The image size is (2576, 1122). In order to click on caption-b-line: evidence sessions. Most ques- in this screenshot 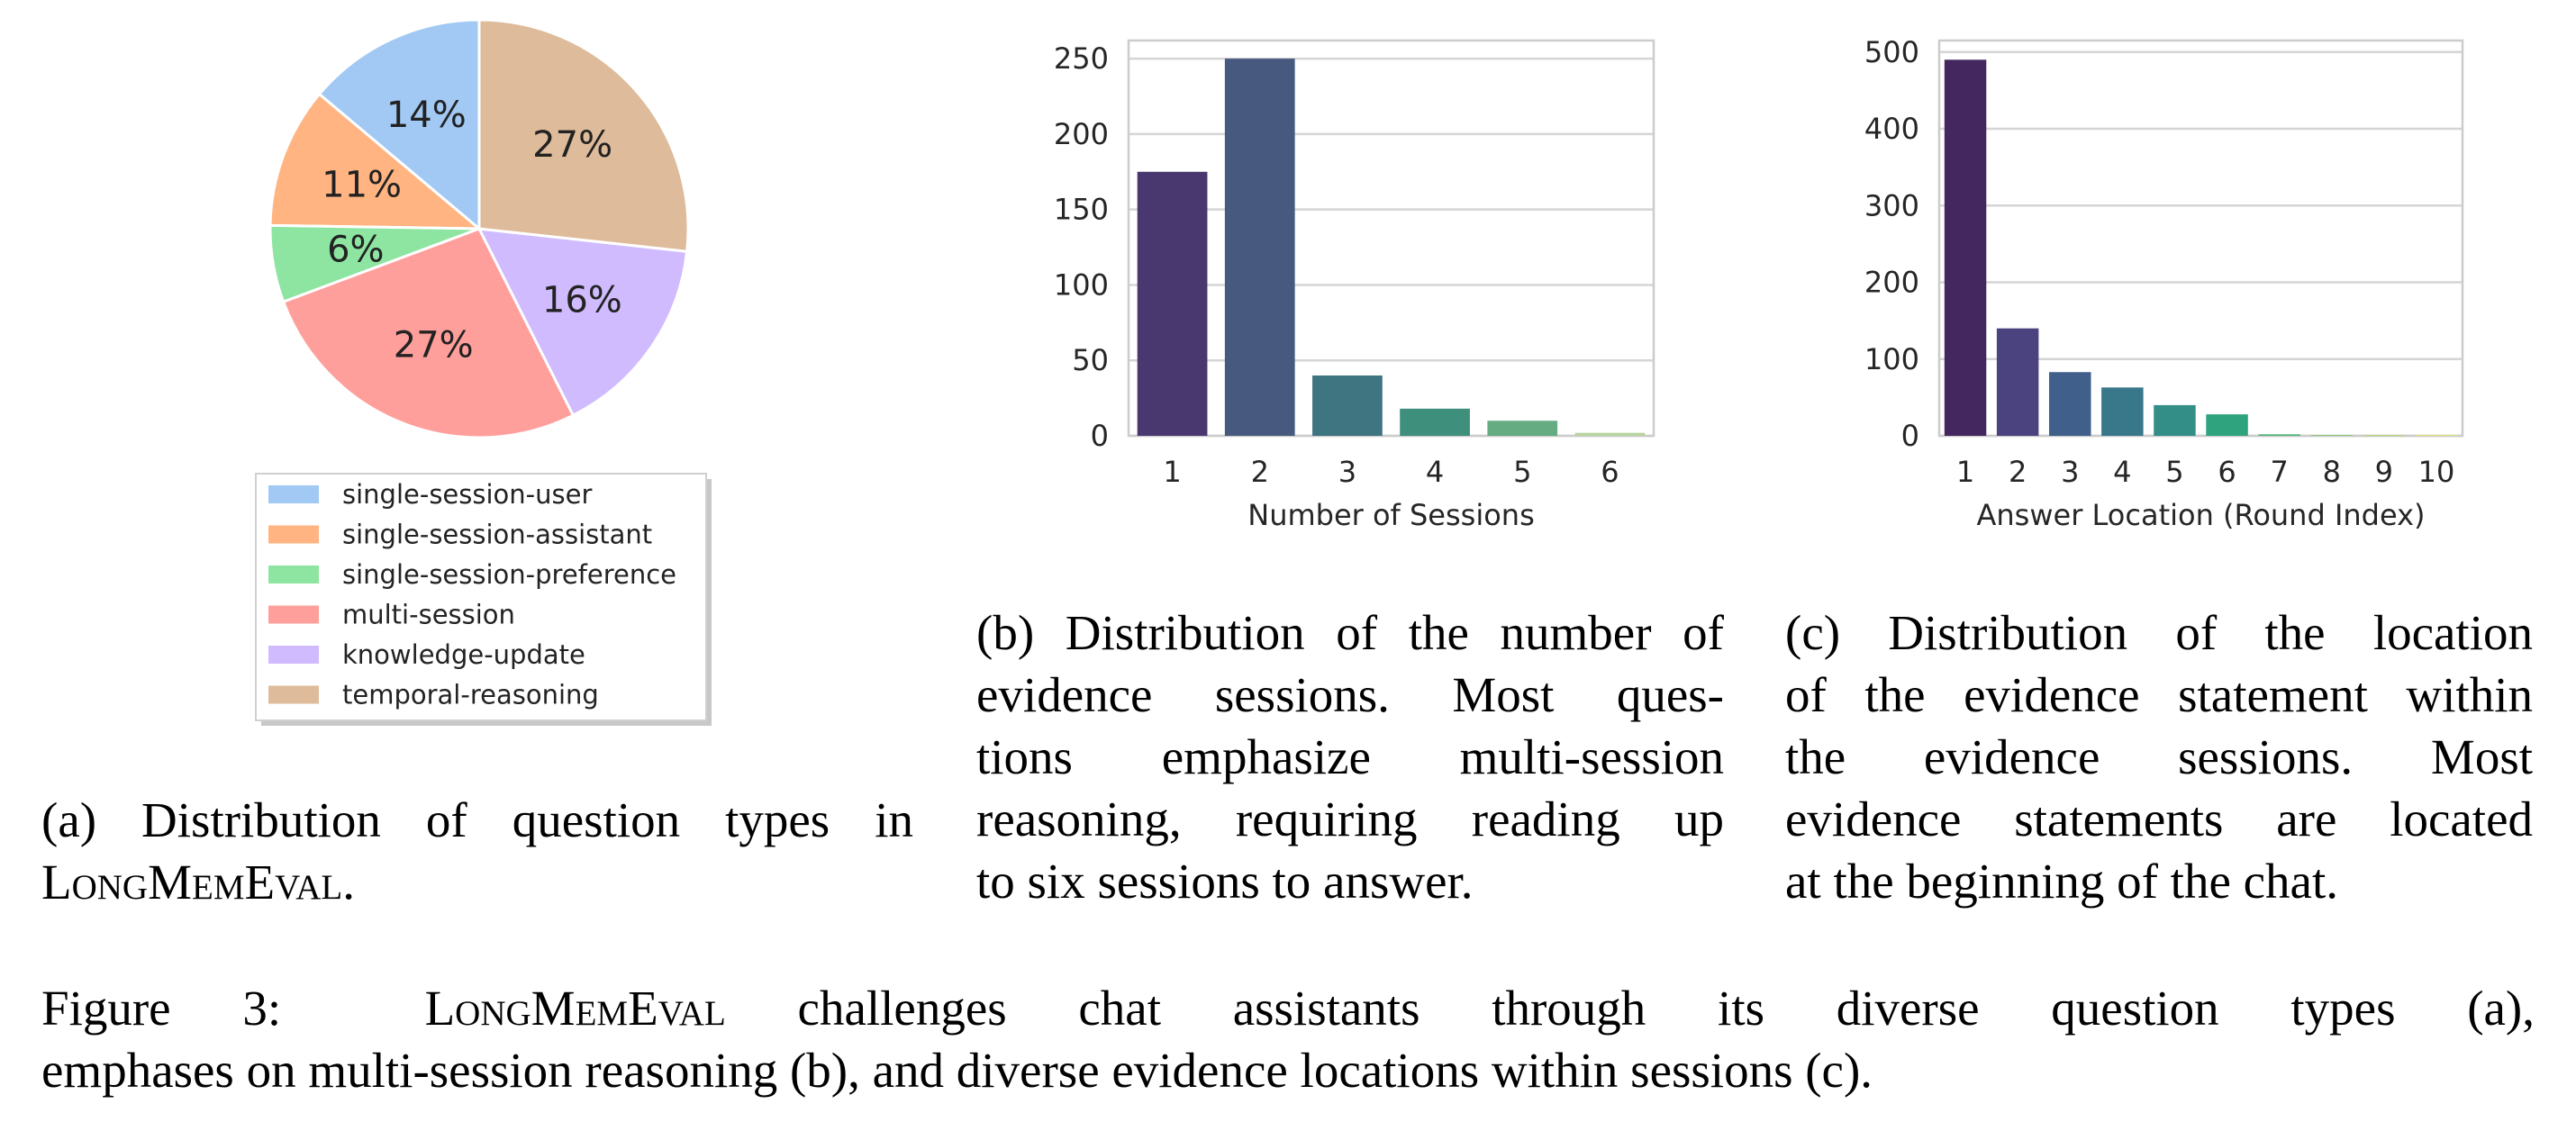, I will do `click(1350, 694)`.